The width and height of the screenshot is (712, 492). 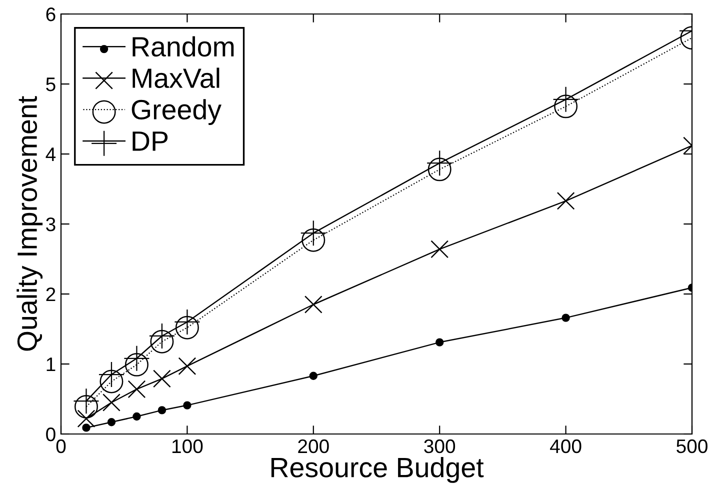 What do you see at coordinates (51, 85) in the screenshot?
I see `y-tick-label: 5` at bounding box center [51, 85].